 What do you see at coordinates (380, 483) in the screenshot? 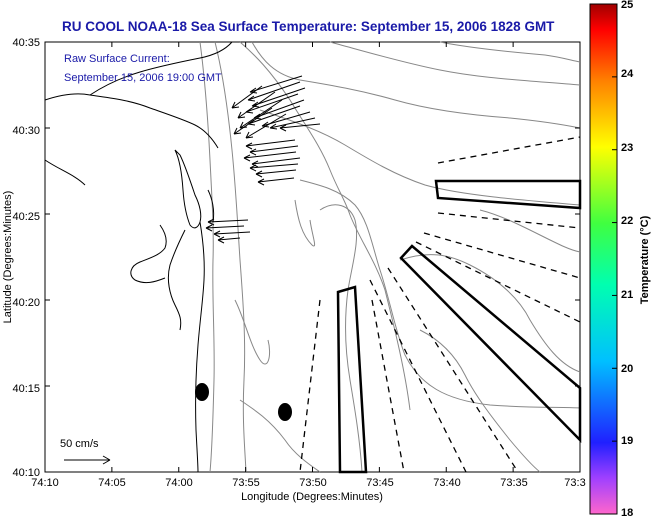
I see `x-tick-label: 73:45` at bounding box center [380, 483].